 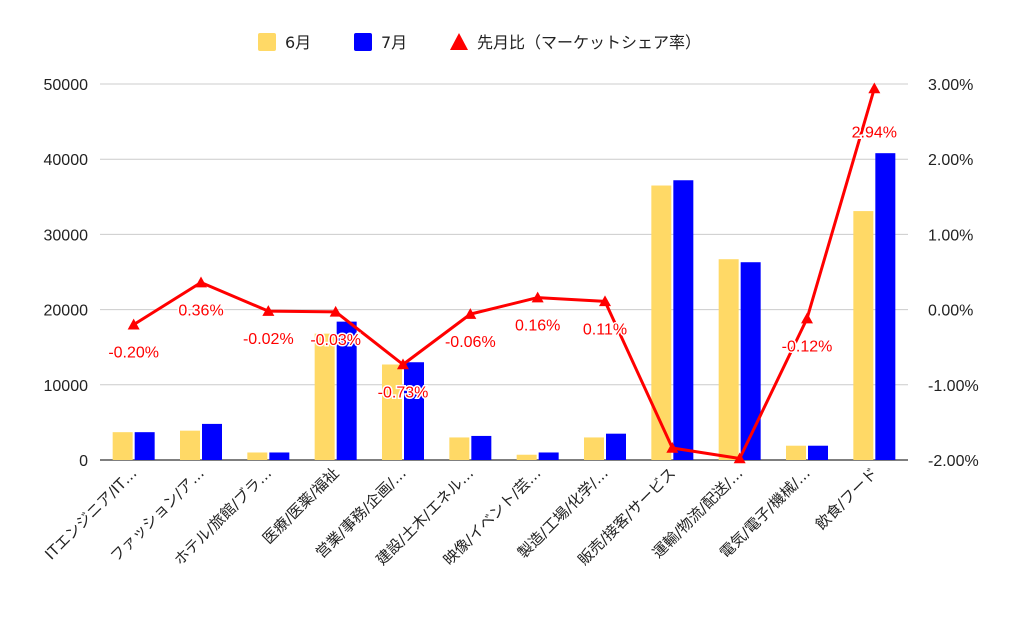 What do you see at coordinates (950, 160) in the screenshot?
I see `y-right-tick-label: 2.00%` at bounding box center [950, 160].